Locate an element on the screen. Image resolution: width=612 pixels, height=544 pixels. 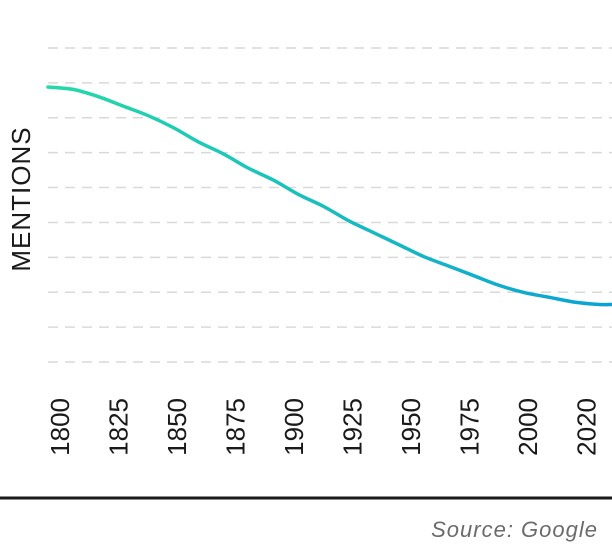
x-tick-labels: 1800 1825 1850 1875 1900 1925 1950 1975 2000 2020 is located at coordinates (323, 427).